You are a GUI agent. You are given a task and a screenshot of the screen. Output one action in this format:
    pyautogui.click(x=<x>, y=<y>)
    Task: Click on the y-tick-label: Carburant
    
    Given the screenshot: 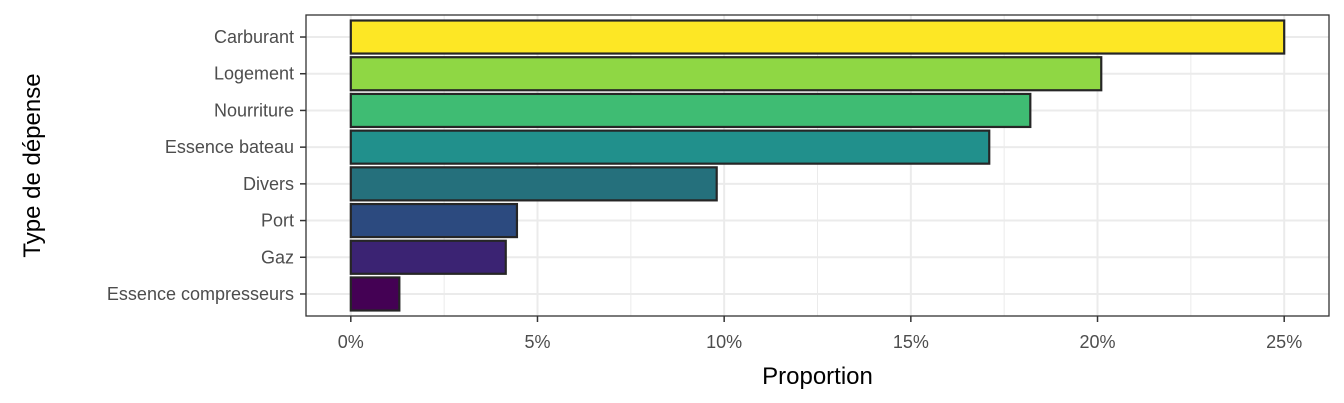 What is the action you would take?
    pyautogui.click(x=254, y=37)
    